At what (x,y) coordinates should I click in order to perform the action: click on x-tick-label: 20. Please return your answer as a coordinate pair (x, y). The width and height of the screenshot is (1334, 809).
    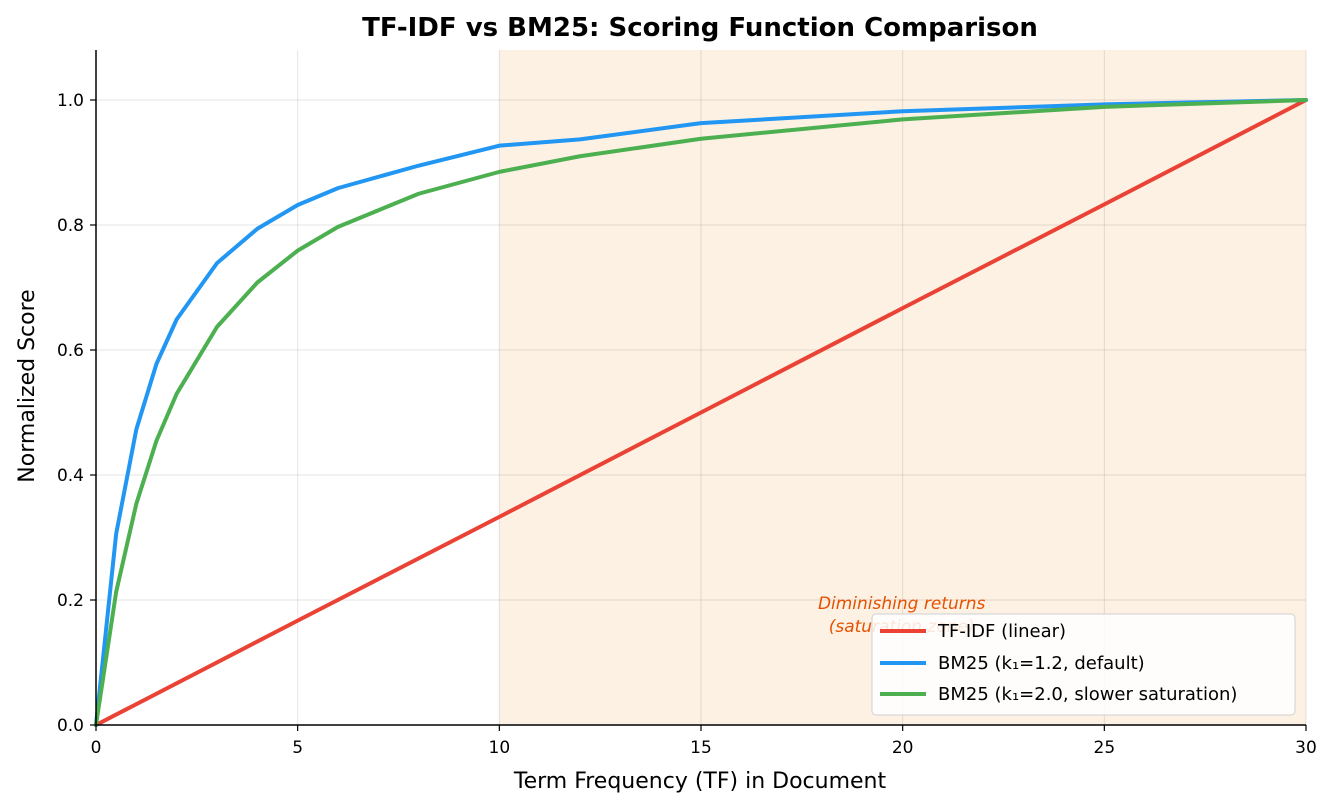
    Looking at the image, I should click on (903, 748).